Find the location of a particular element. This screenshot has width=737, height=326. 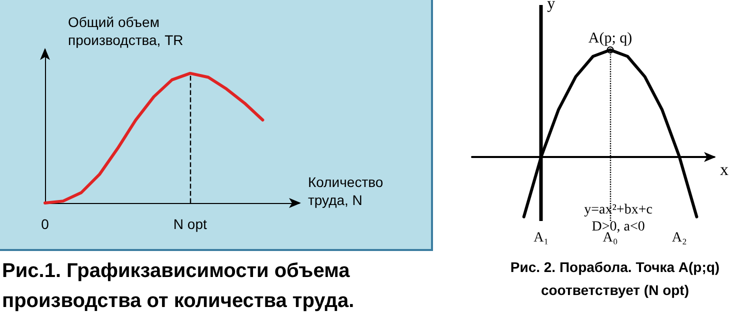

y-axis-title: Общий объем производства, TR is located at coordinates (126, 31).